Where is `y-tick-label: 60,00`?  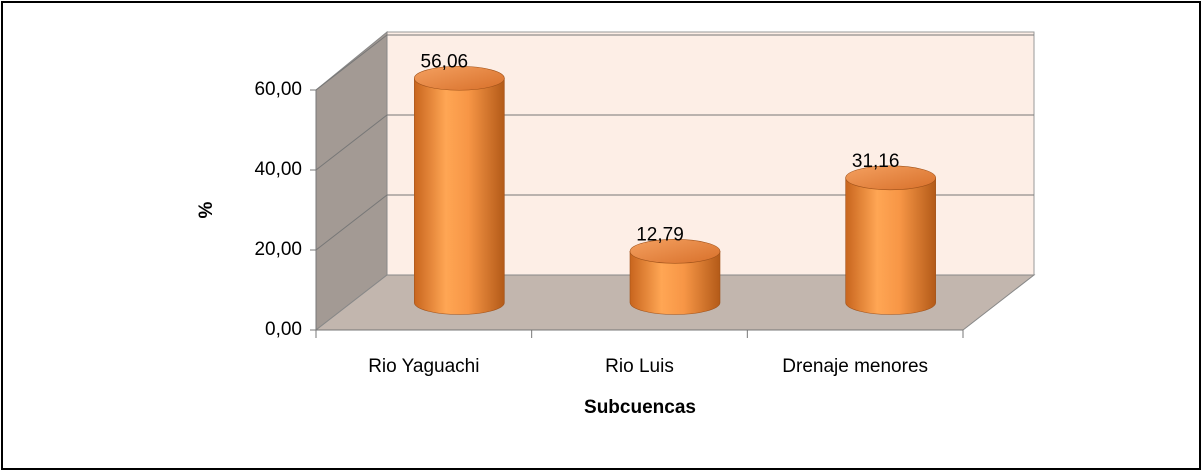 y-tick-label: 60,00 is located at coordinates (278, 89).